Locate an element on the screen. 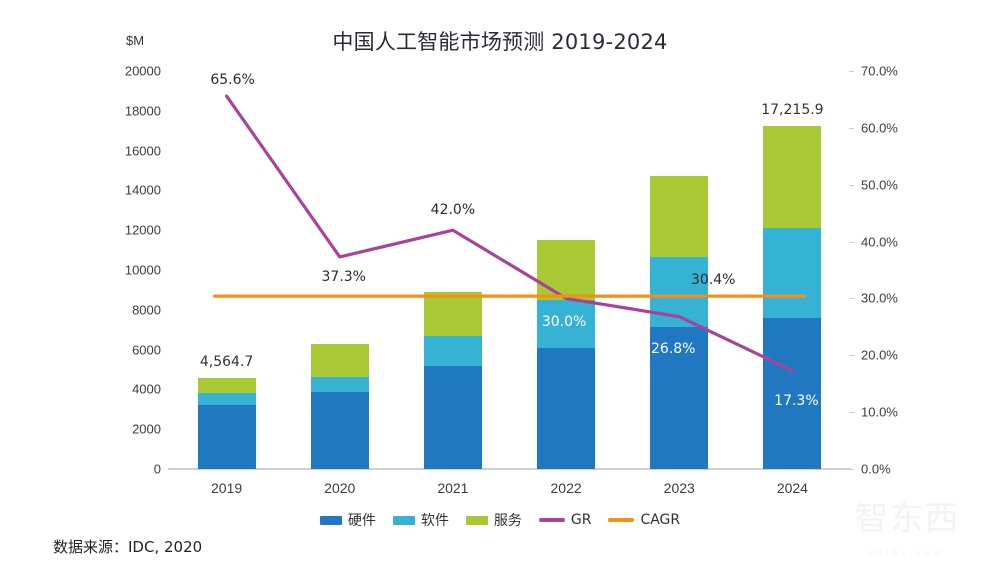 This screenshot has width=1000, height=574. y2-axis-tick-label: 50.0% is located at coordinates (879, 185).